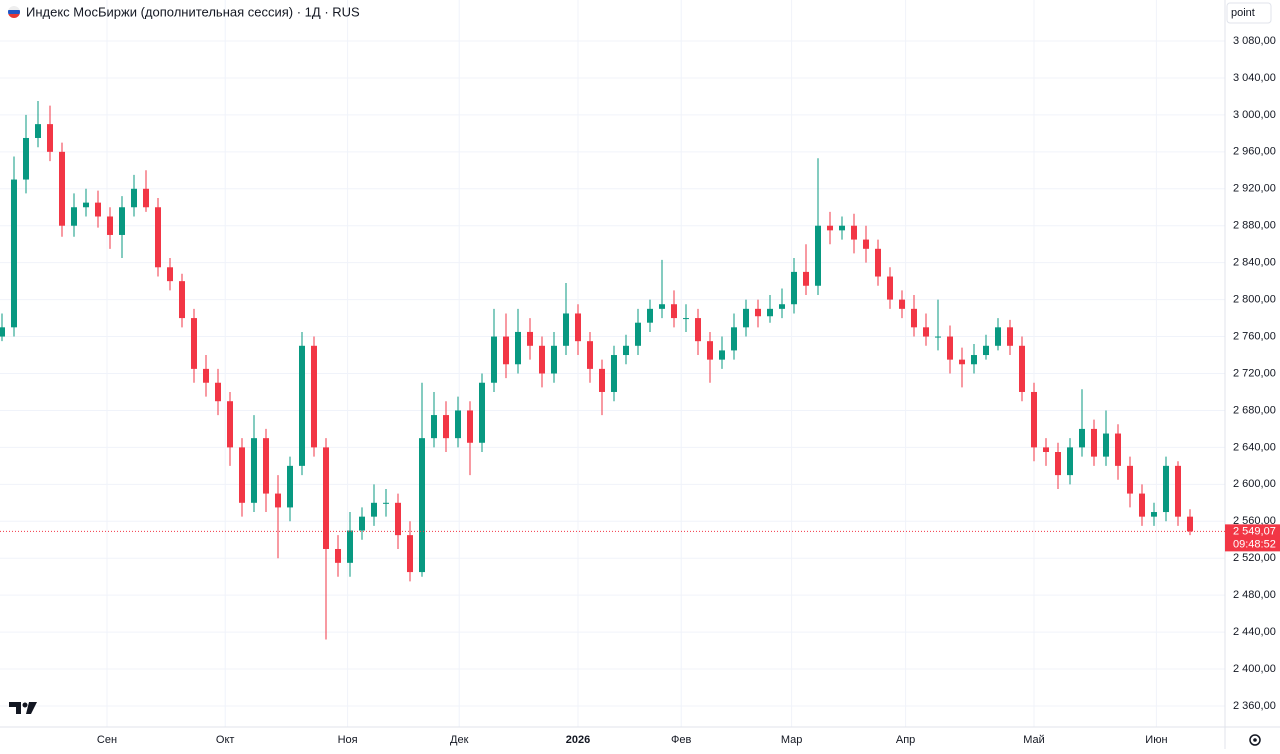  Describe the element at coordinates (1254, 115) in the screenshot. I see `y-tick-label: 3 000,00` at that location.